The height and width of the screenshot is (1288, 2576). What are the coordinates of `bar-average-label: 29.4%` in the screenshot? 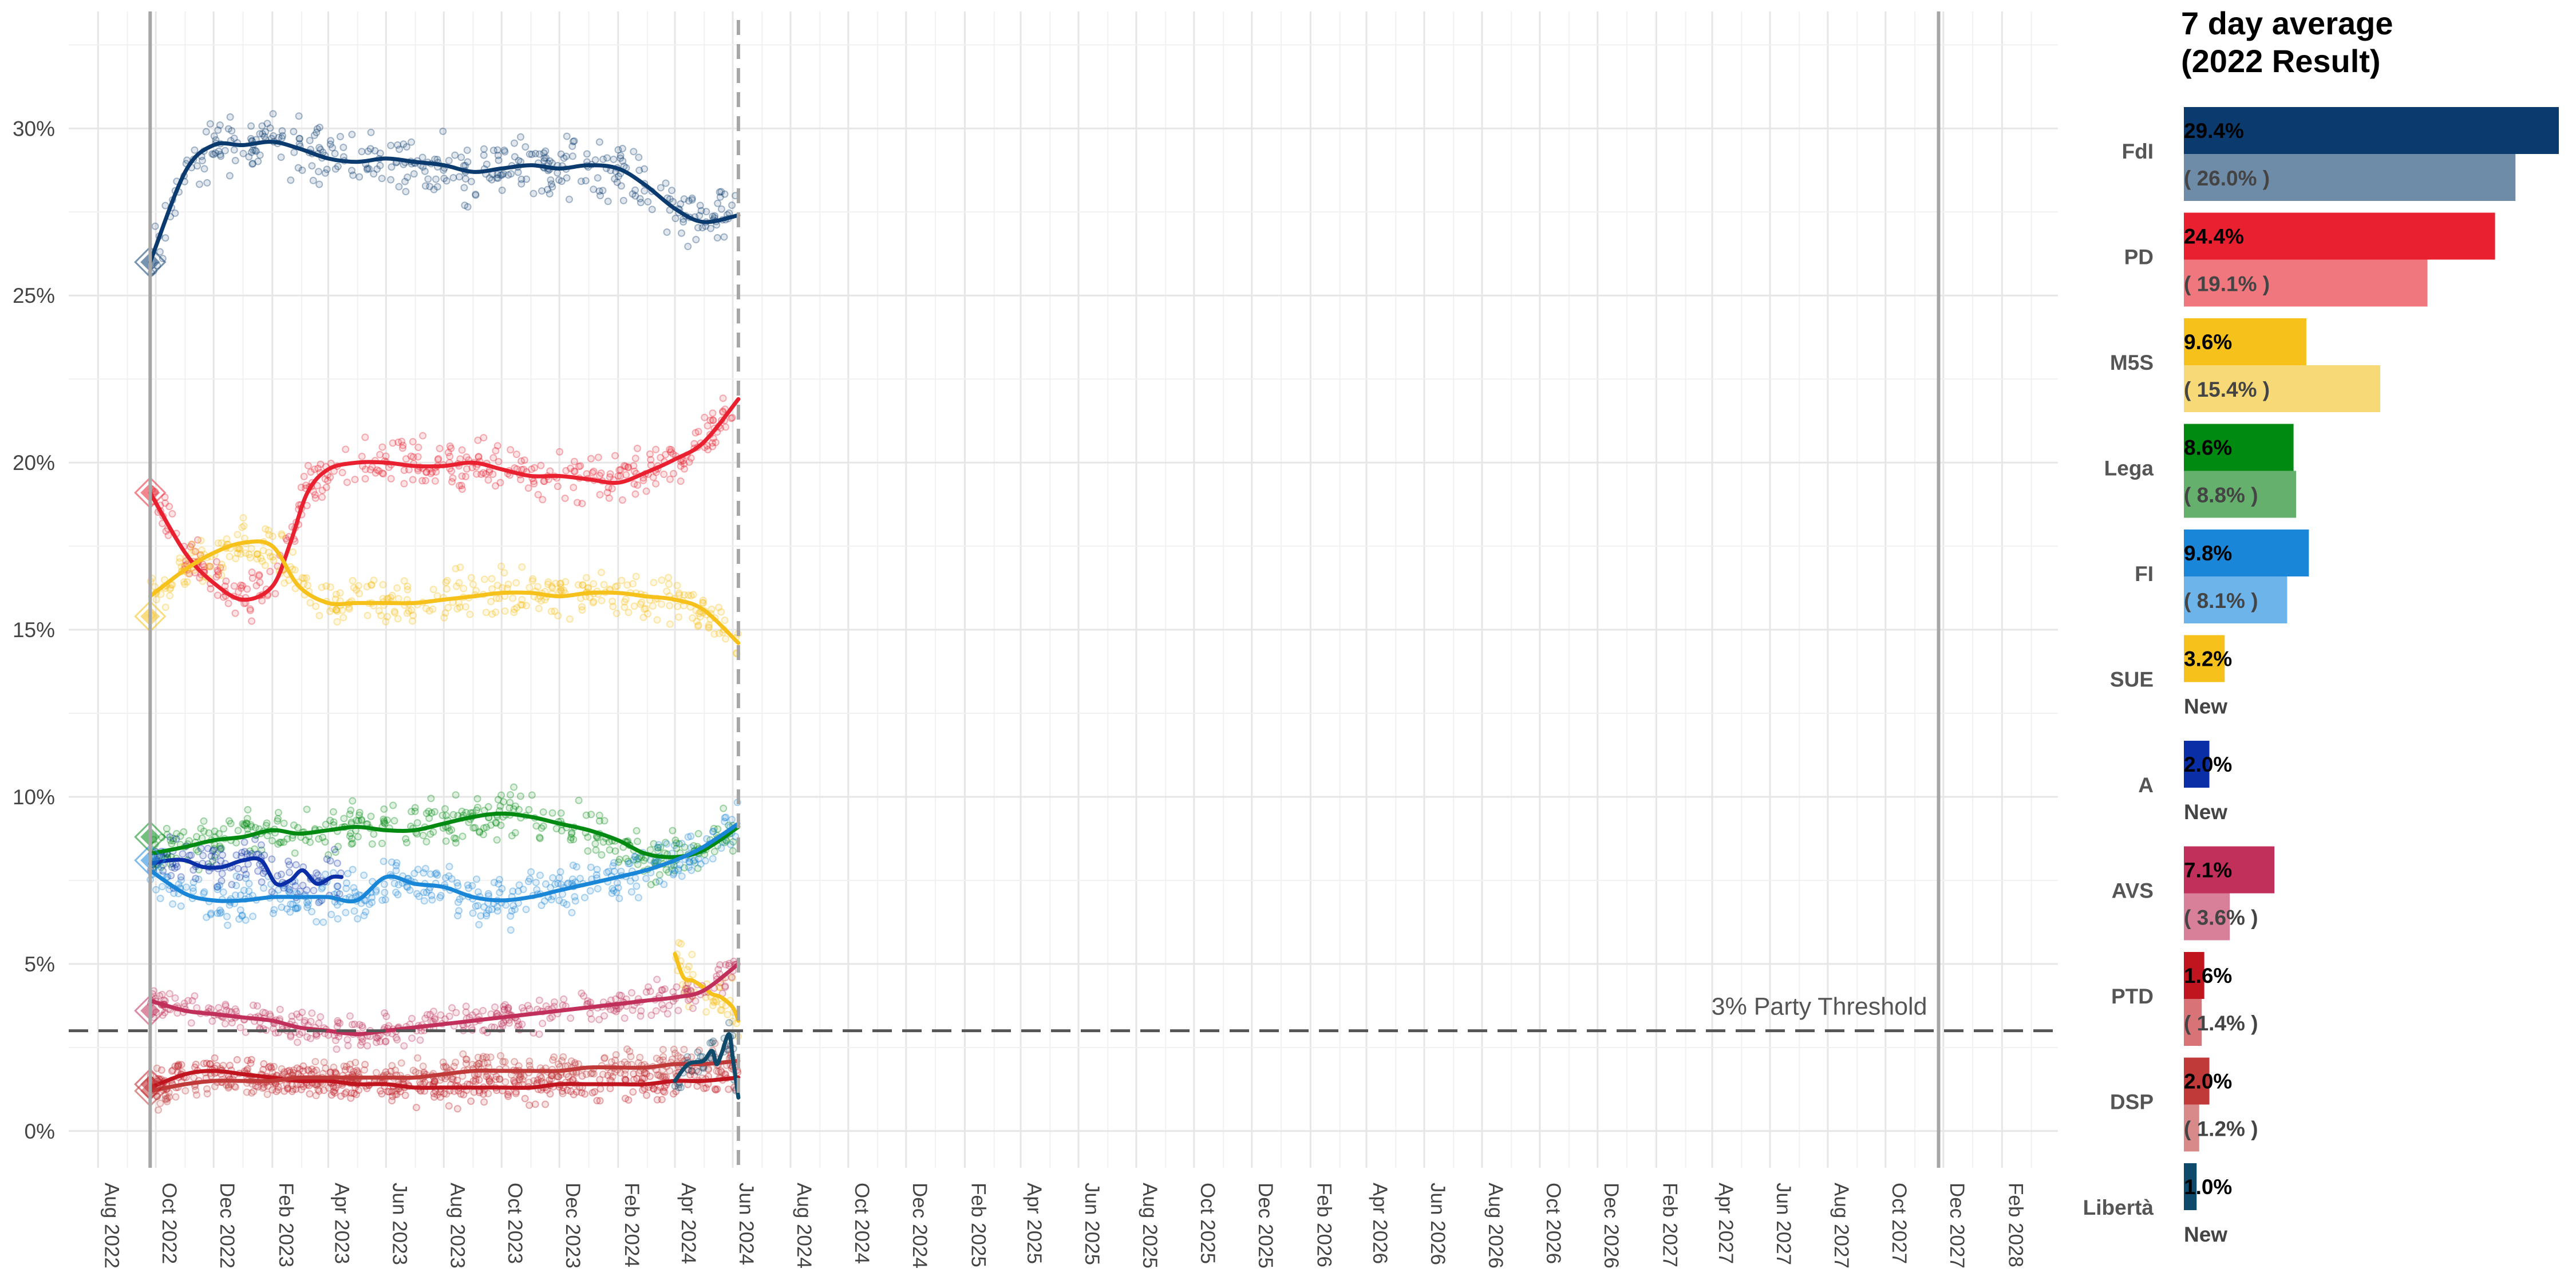 It's located at (2214, 131).